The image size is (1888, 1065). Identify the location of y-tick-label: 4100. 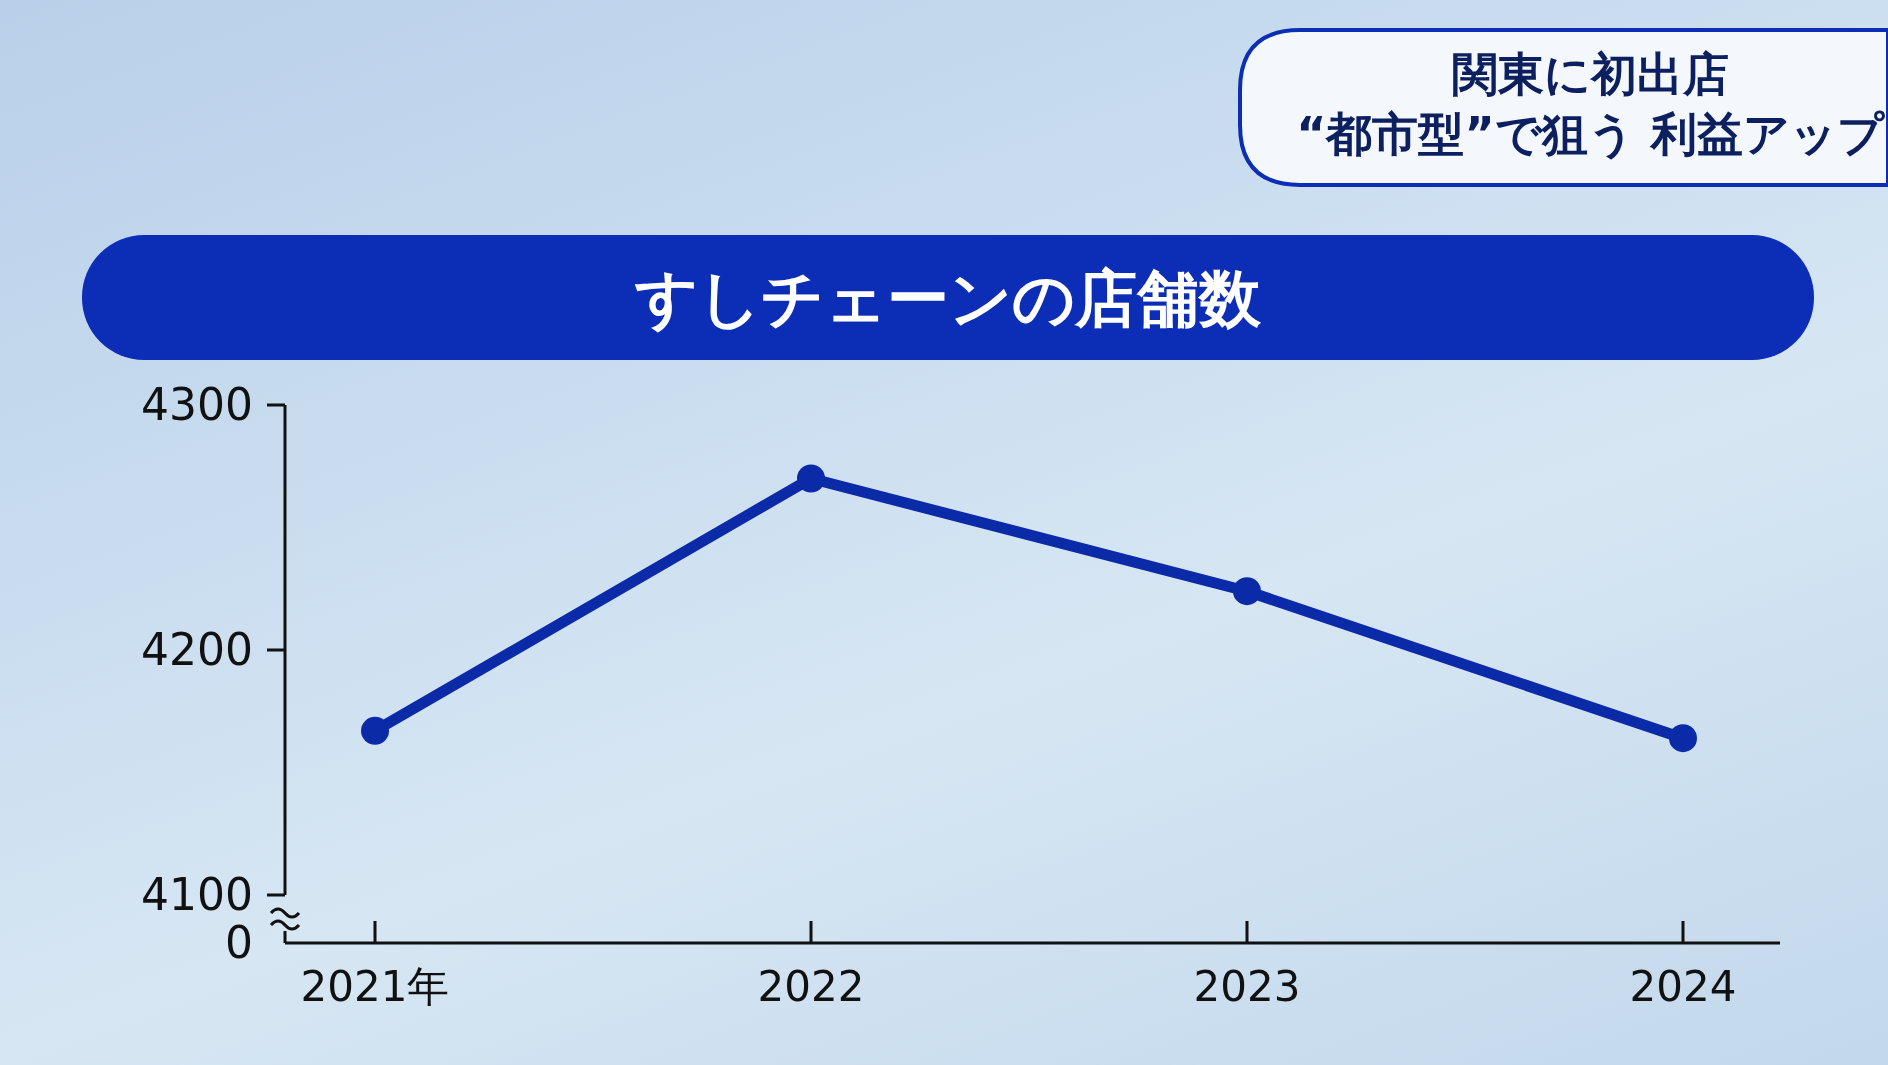
(197, 894).